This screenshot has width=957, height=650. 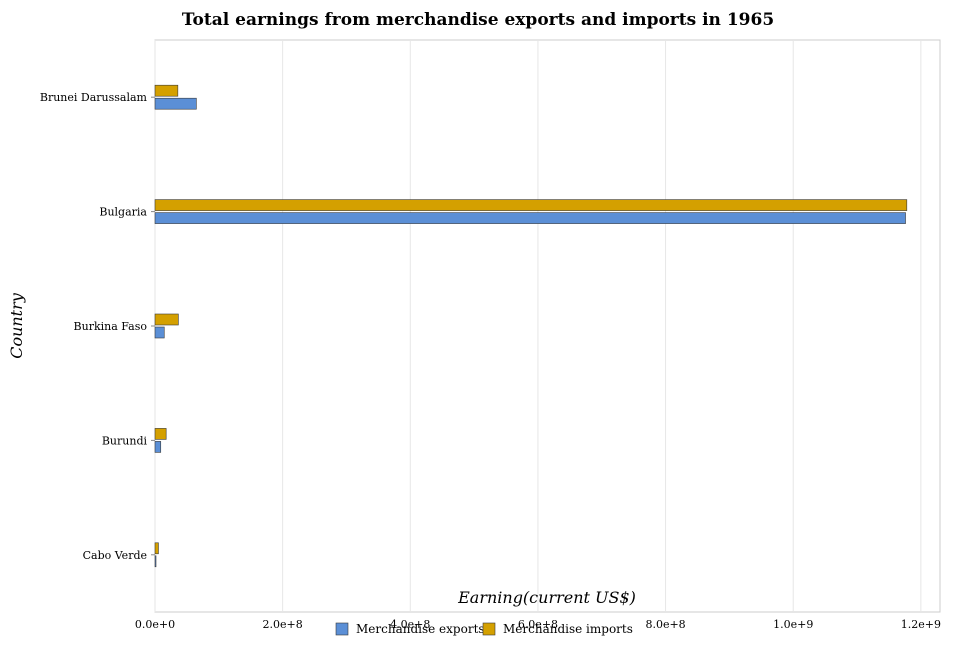 What do you see at coordinates (111, 326) in the screenshot?
I see `y-tick-label: Burkina Faso` at bounding box center [111, 326].